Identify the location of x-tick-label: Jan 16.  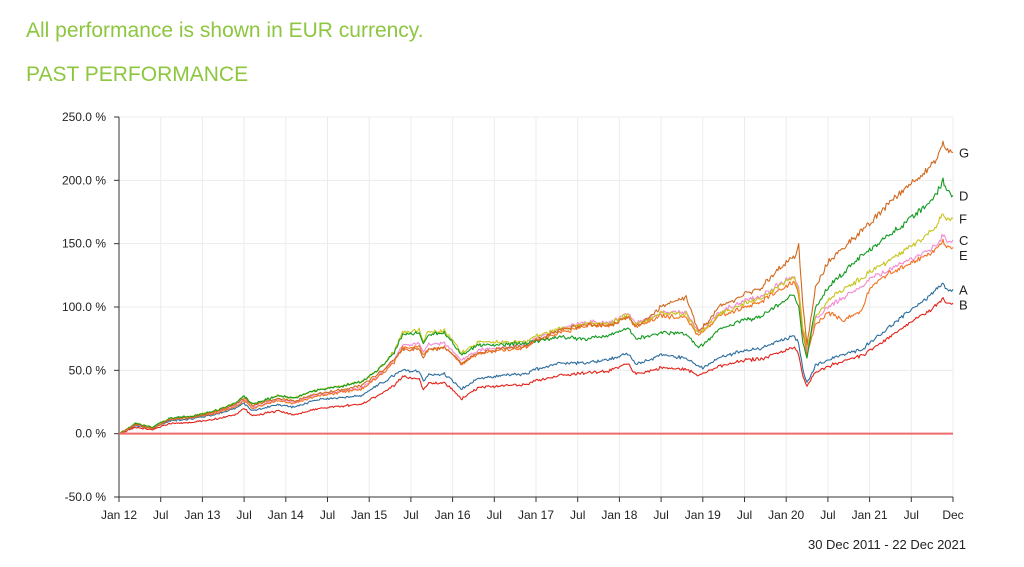
(453, 515).